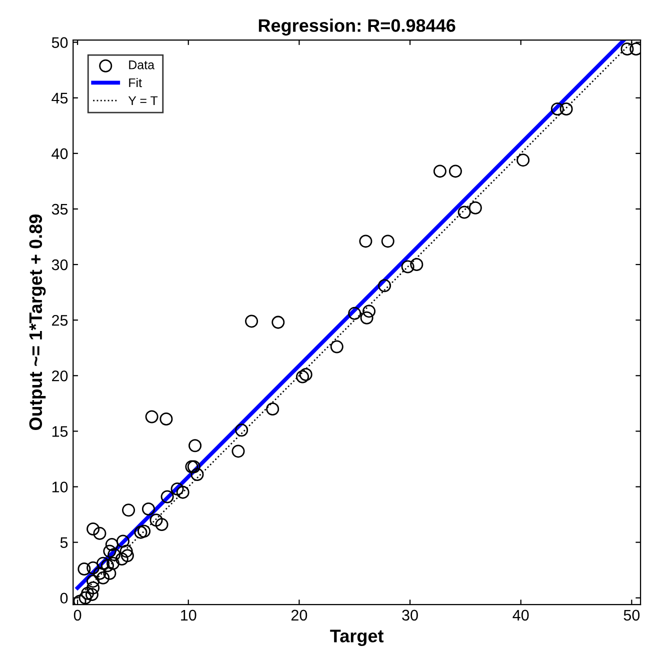 Image resolution: width=647 pixels, height=668 pixels. I want to click on y-tick-label: 5, so click(64, 542).